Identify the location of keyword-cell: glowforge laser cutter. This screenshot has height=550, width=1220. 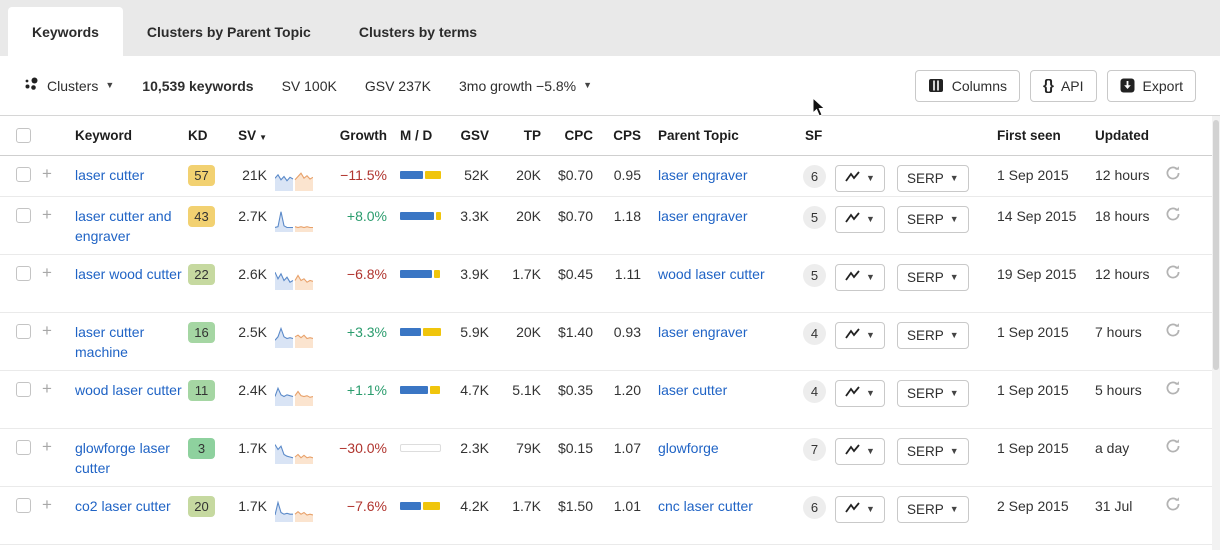
(127, 458).